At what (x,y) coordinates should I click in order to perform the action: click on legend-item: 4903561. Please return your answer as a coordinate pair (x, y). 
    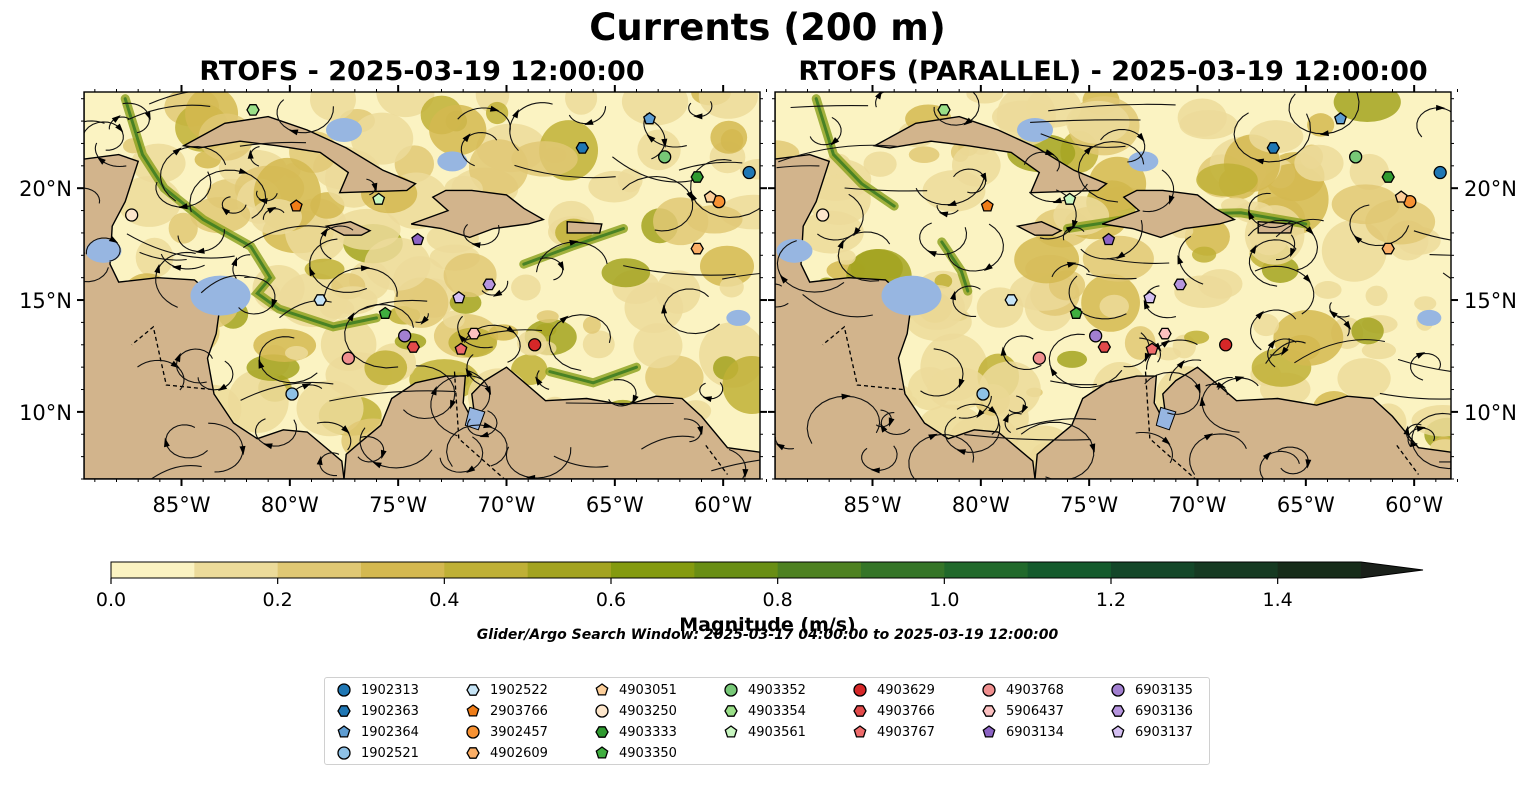
    Looking at the image, I should click on (764, 732).